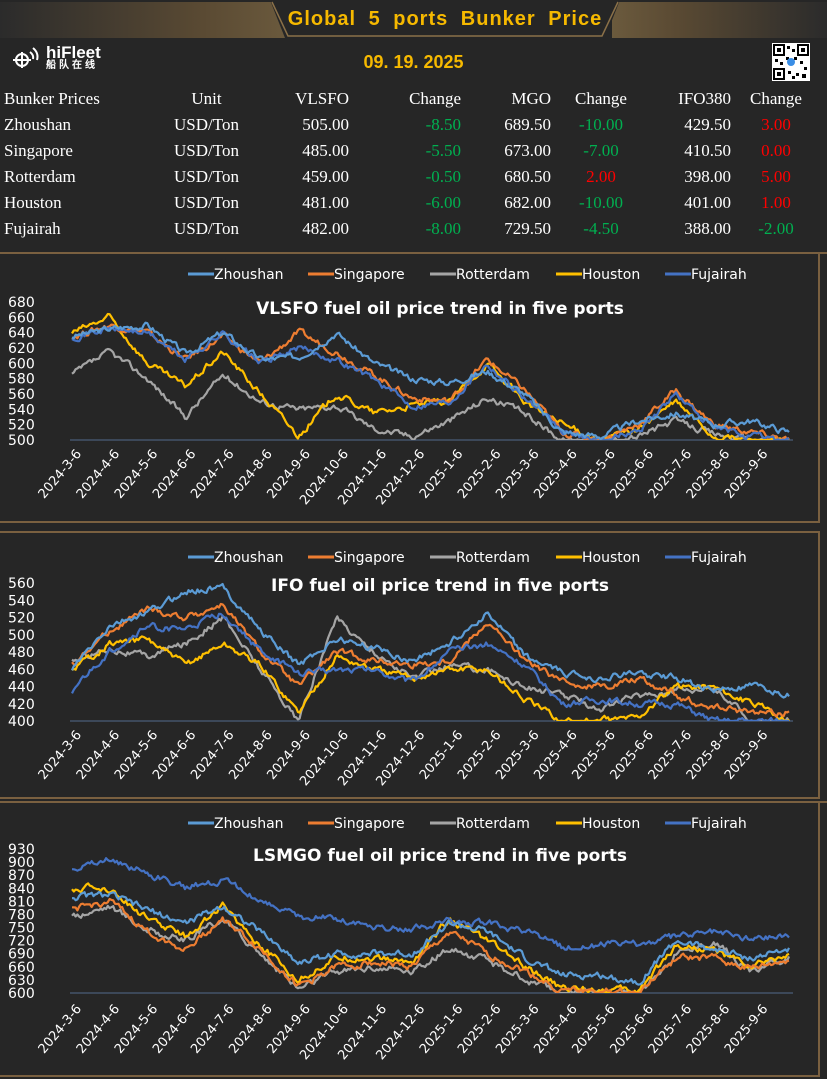 Image resolution: width=827 pixels, height=1079 pixels. Describe the element at coordinates (21, 653) in the screenshot. I see `y-tick-label: 480` at that location.